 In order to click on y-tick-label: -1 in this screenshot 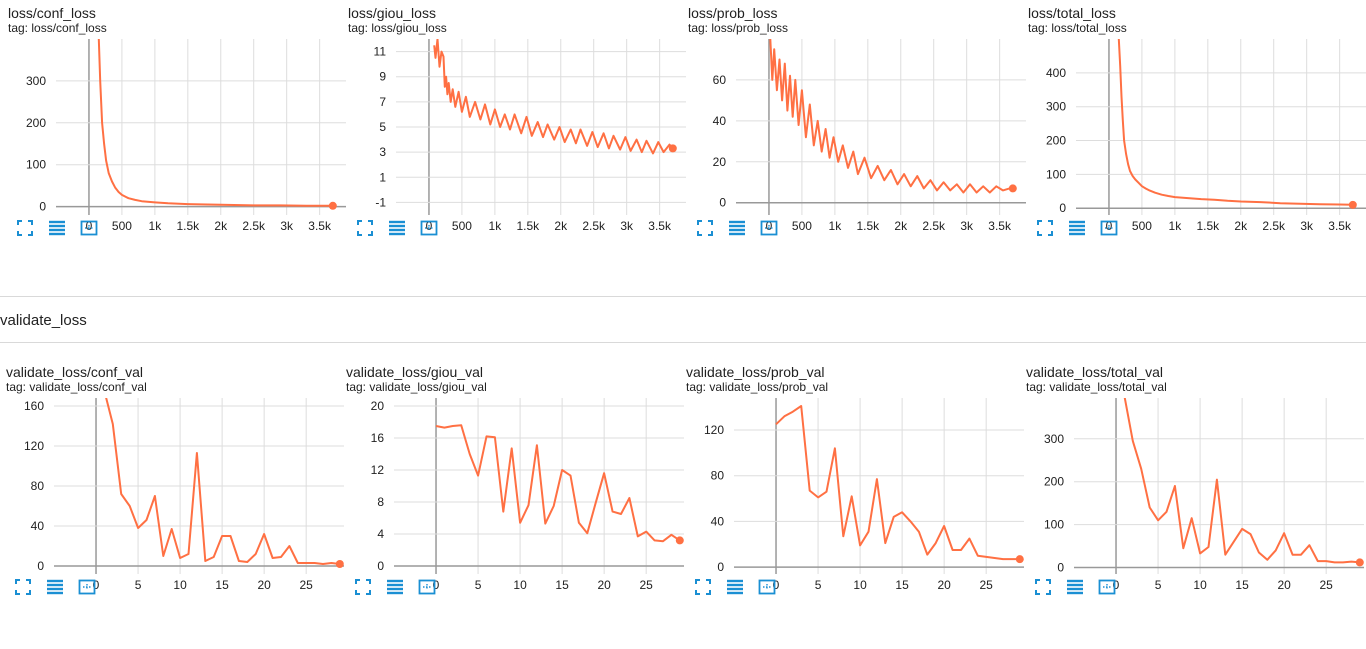, I will do `click(380, 202)`.